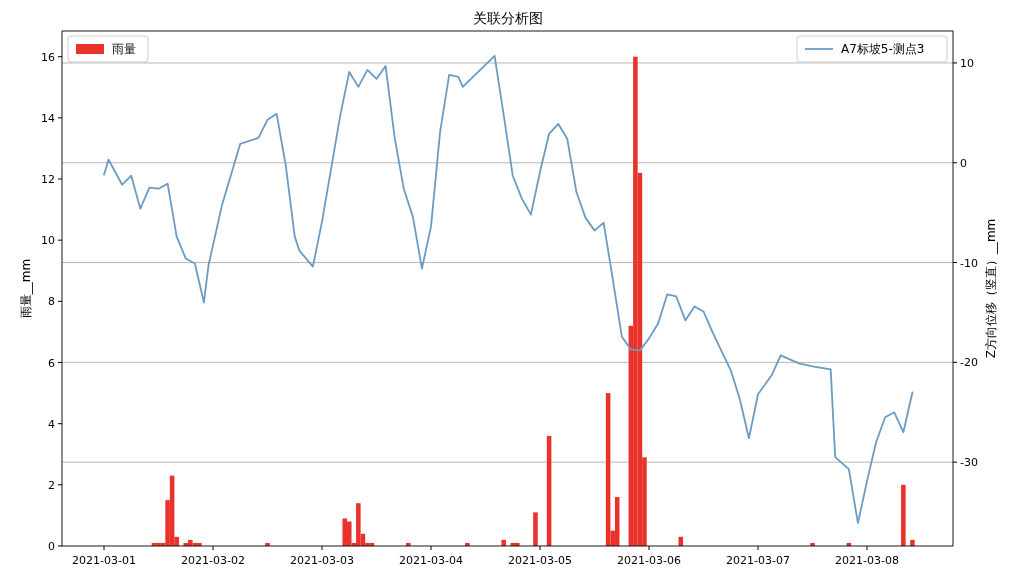  I want to click on x-tick-label: 2021-03-08, so click(867, 560).